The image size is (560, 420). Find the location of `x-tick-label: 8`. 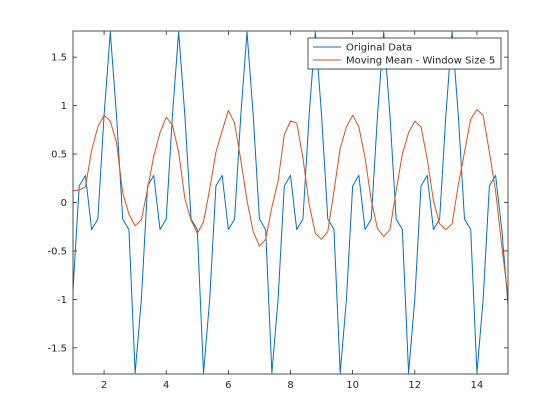

x-tick-label: 8 is located at coordinates (290, 385).